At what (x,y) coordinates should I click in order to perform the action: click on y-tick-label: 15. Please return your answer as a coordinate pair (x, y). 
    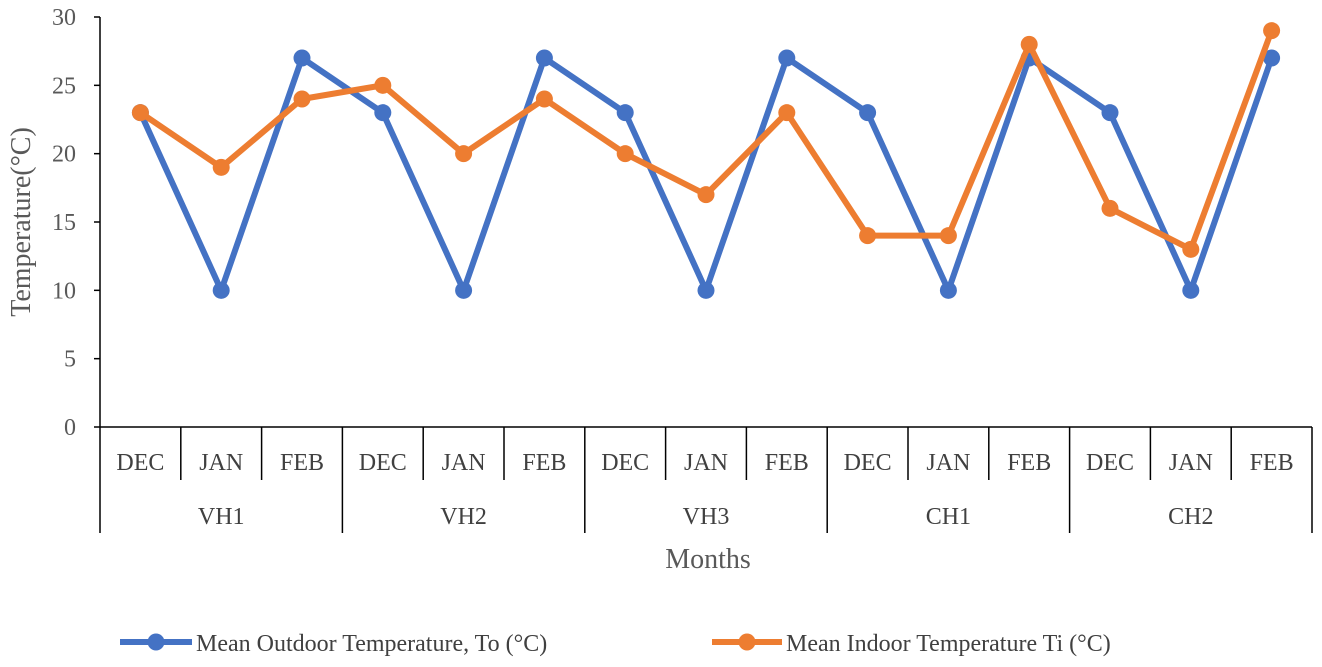
    Looking at the image, I should click on (64, 223).